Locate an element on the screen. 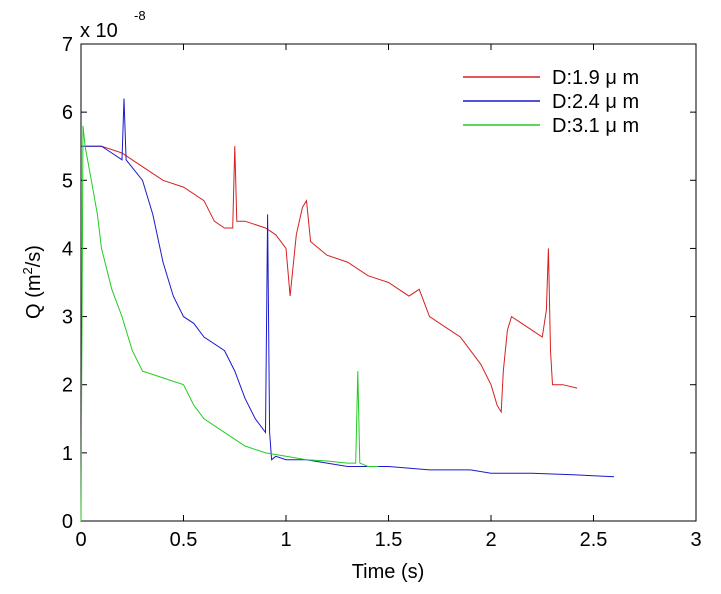  y-tick-label: 2 is located at coordinates (67, 386).